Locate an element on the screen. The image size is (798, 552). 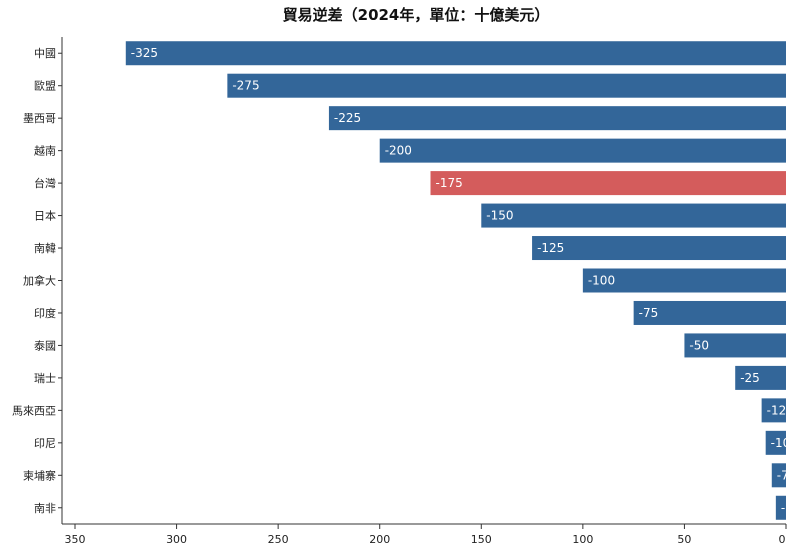
x-tick-label: 100 is located at coordinates (582, 539).